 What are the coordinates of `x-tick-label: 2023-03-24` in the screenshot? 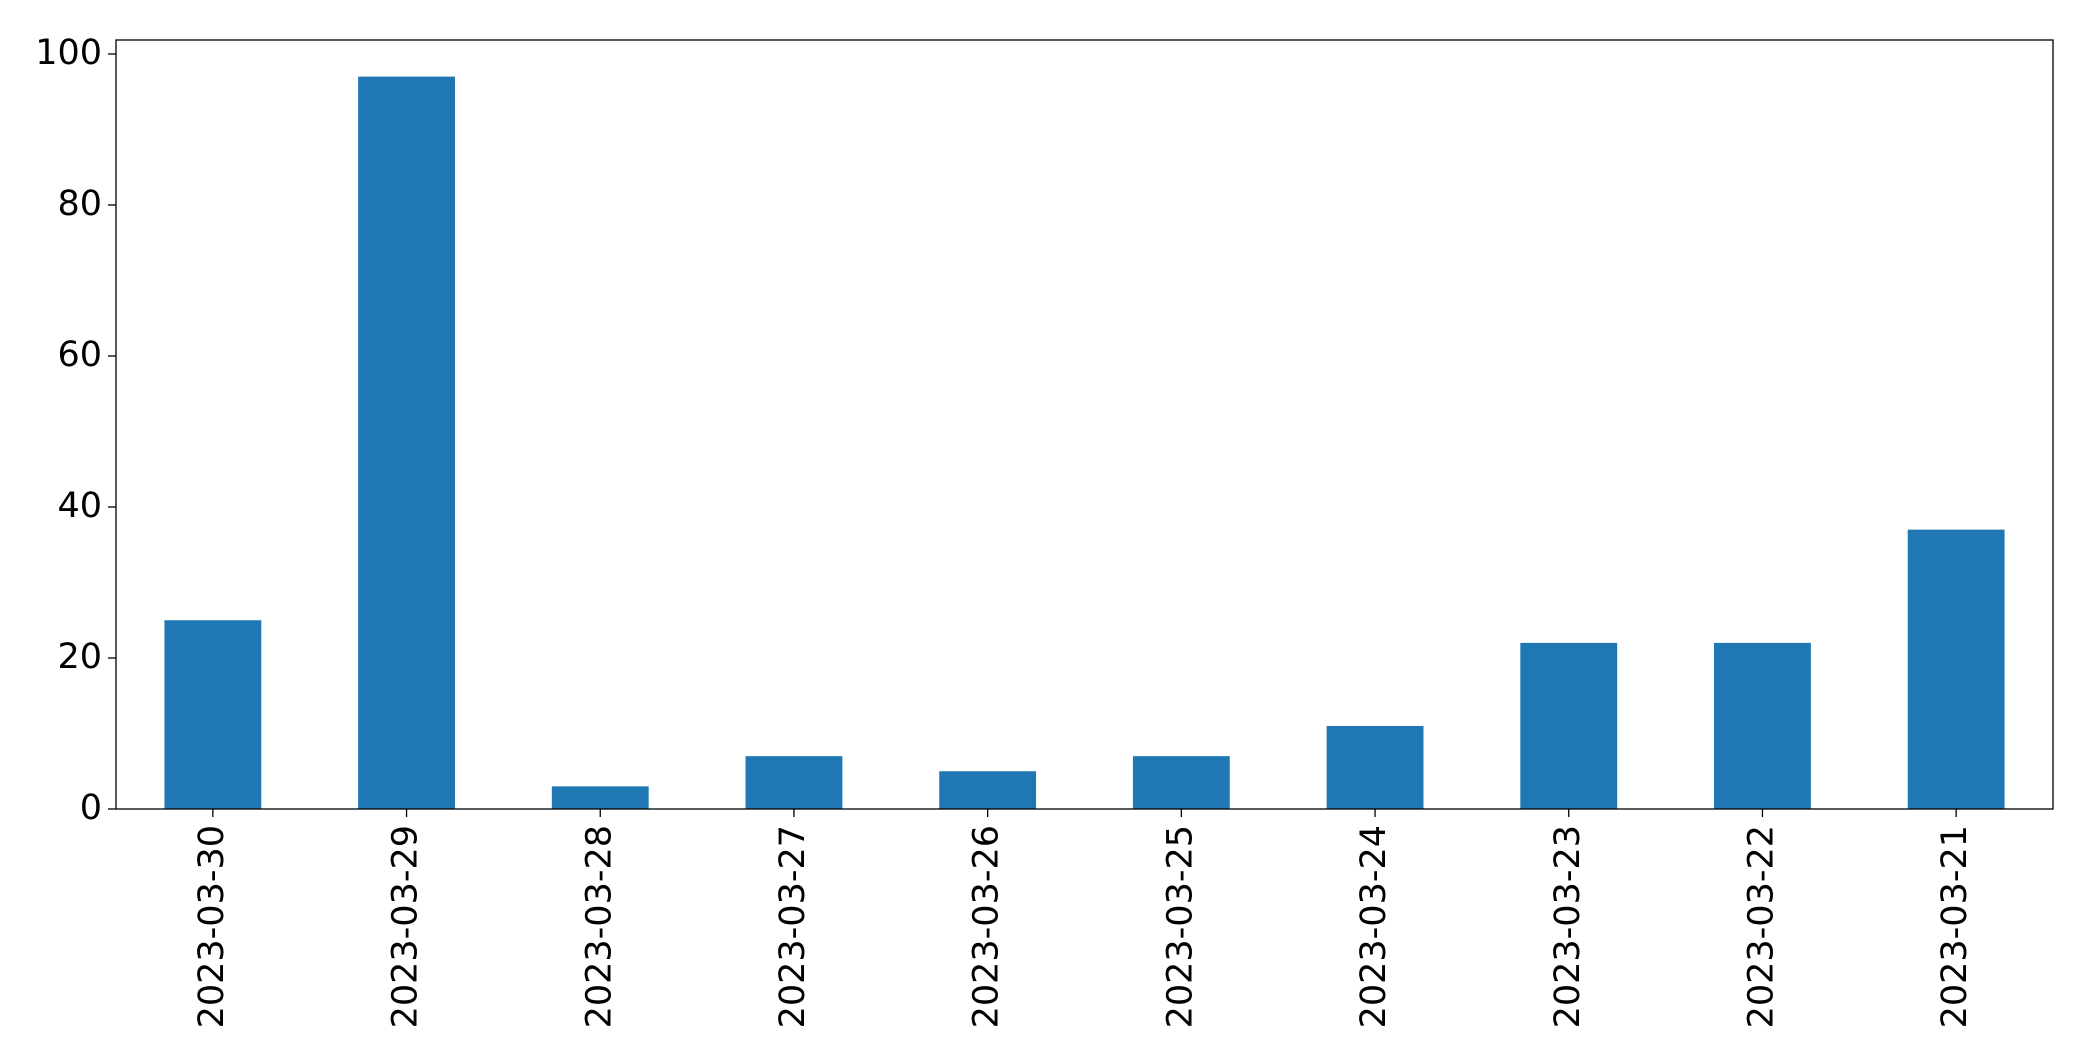 It's located at (1374, 926).